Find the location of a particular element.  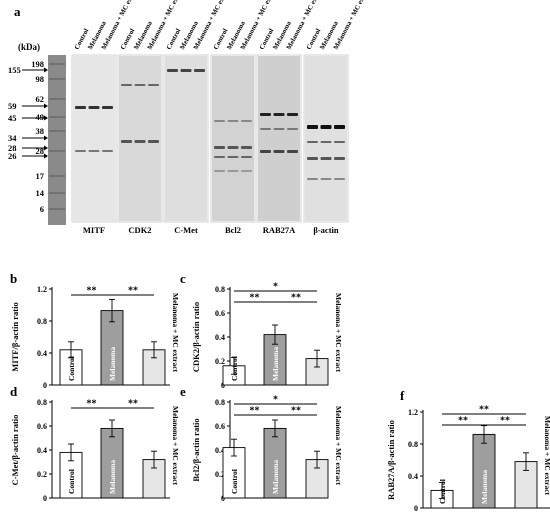

ladder-mark-label: 198 is located at coordinates (37, 64).